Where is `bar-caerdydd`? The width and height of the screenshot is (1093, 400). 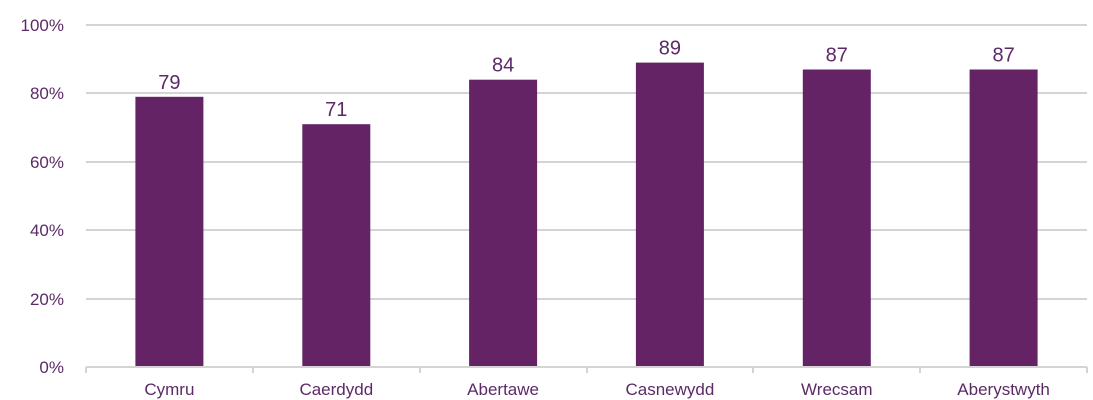 bar-caerdydd is located at coordinates (336, 245).